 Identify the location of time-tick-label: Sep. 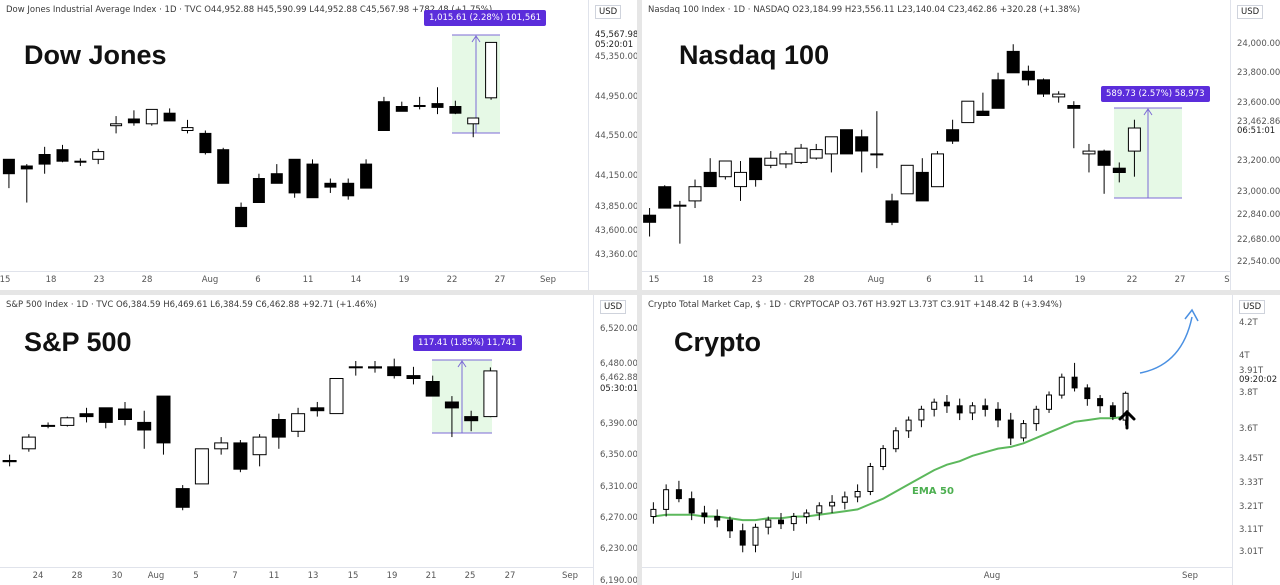
(548, 280).